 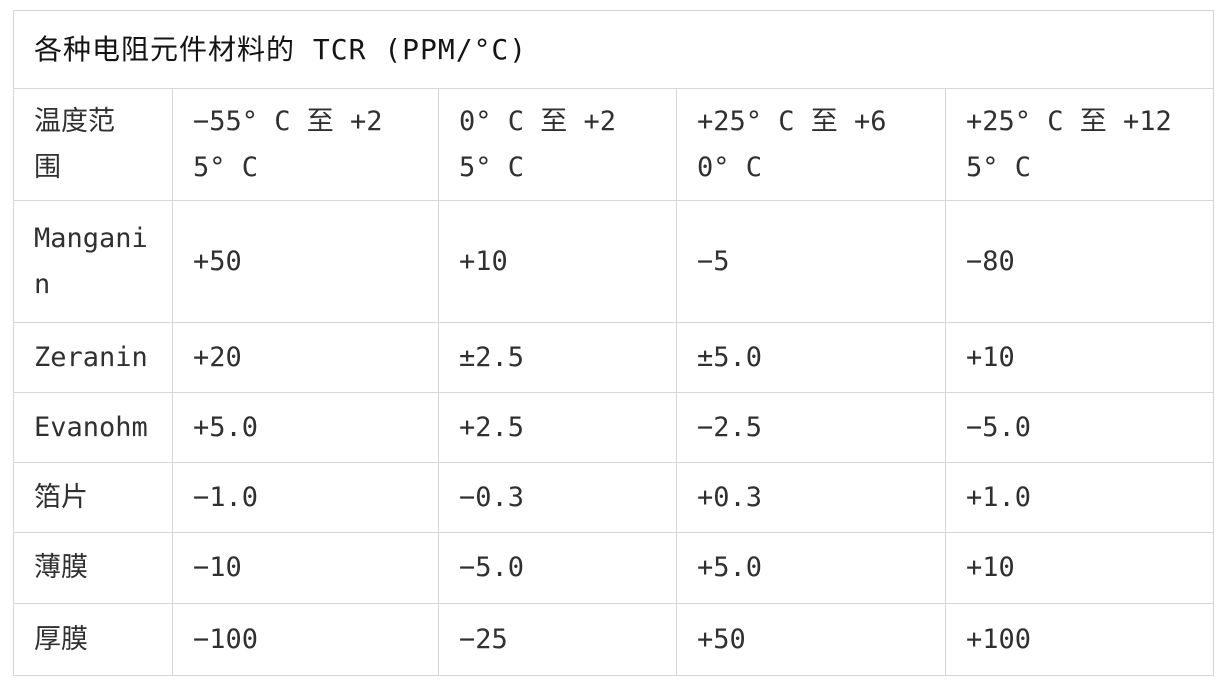 I want to click on value-cell: −80, so click(x=1079, y=261).